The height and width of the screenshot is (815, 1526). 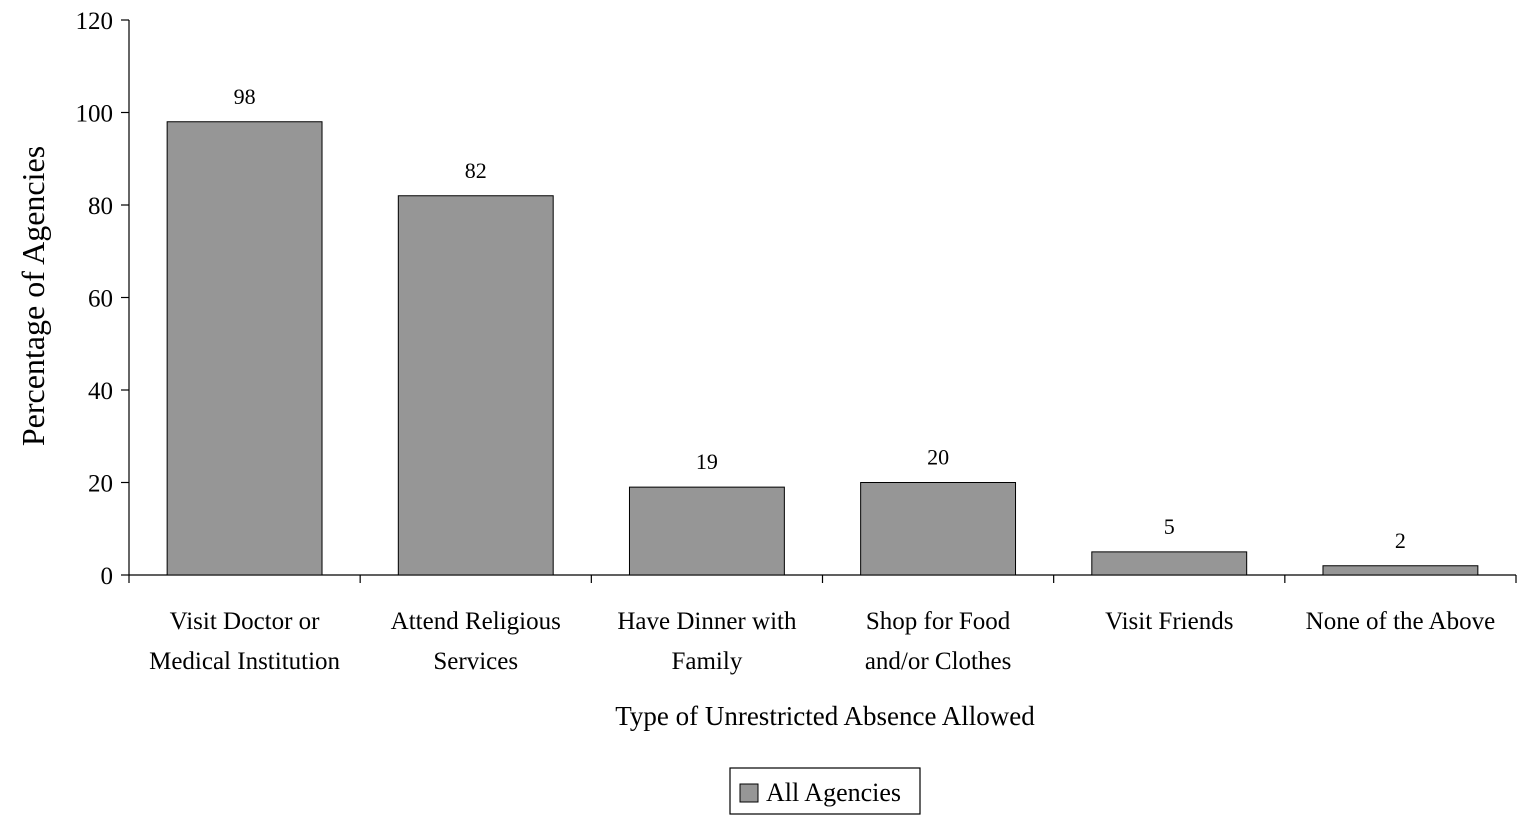 What do you see at coordinates (833, 792) in the screenshot?
I see `legend-label: All Agencies` at bounding box center [833, 792].